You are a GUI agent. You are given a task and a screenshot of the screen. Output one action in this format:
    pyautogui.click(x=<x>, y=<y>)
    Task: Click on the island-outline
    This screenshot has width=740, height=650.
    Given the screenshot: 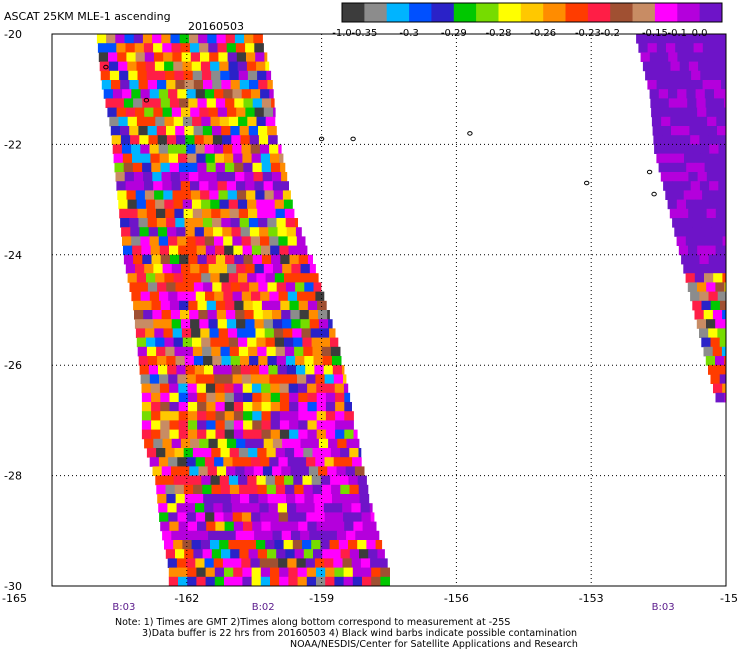 What is the action you would take?
    pyautogui.click(x=470, y=133)
    